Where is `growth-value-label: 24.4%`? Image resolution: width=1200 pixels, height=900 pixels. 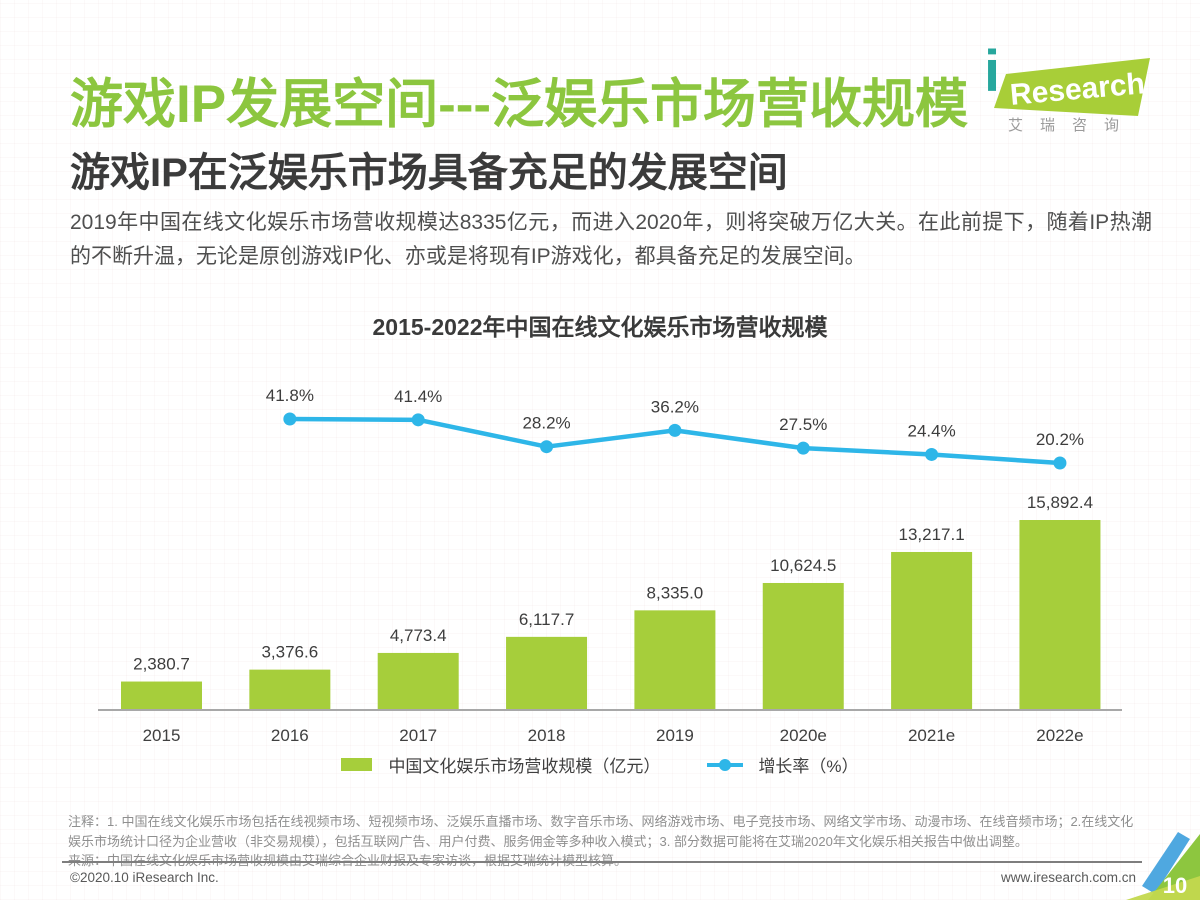 growth-value-label: 24.4% is located at coordinates (931, 430).